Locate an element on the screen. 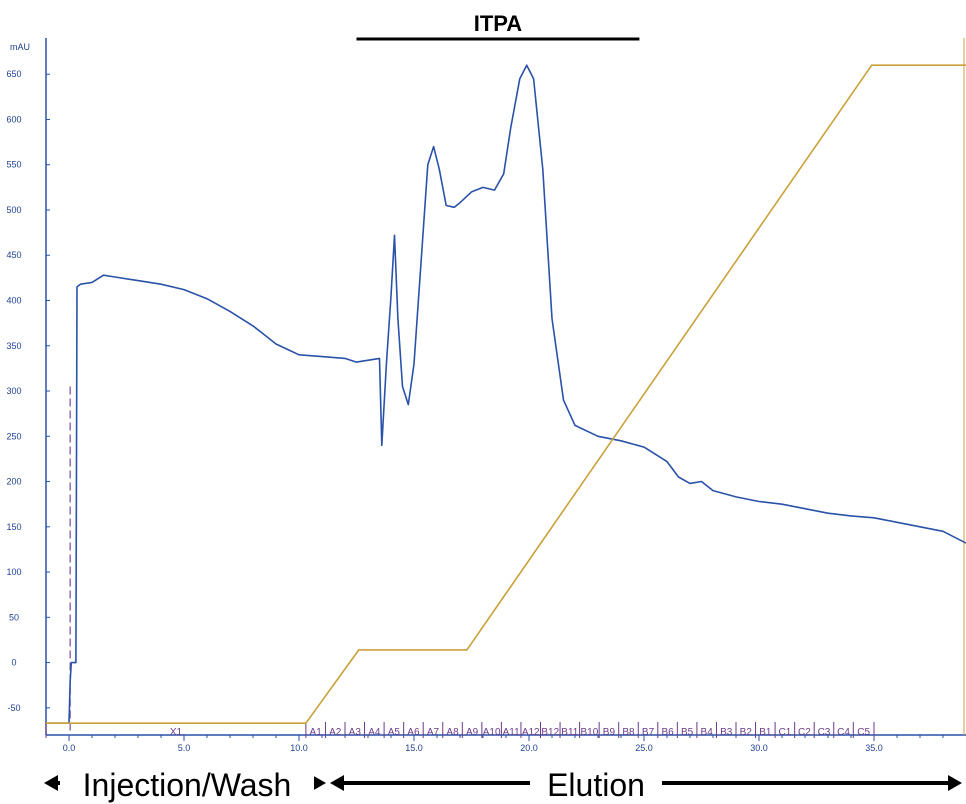  x-tick-label: 5.0 is located at coordinates (184, 748).